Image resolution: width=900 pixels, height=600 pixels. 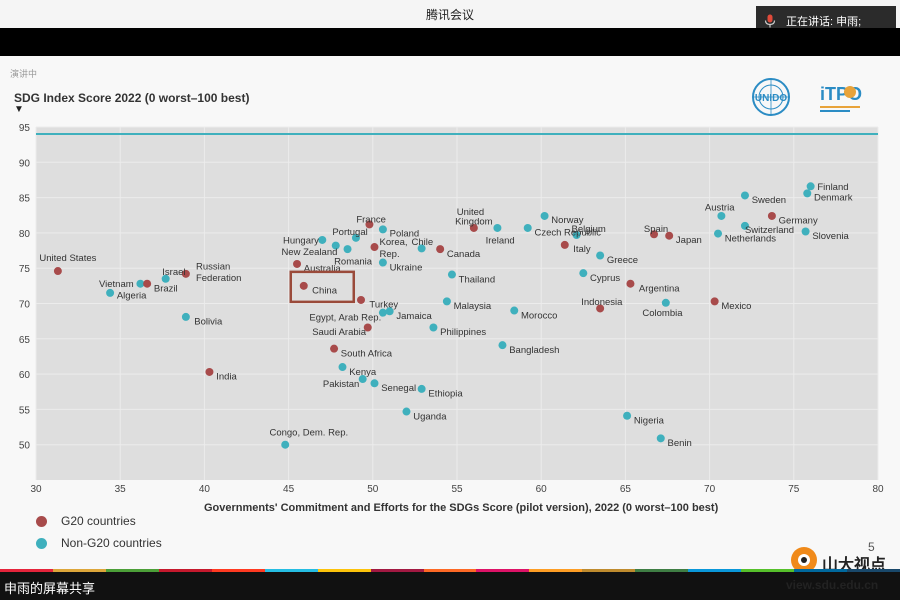 I want to click on y-tick-label: 95, so click(x=25, y=128).